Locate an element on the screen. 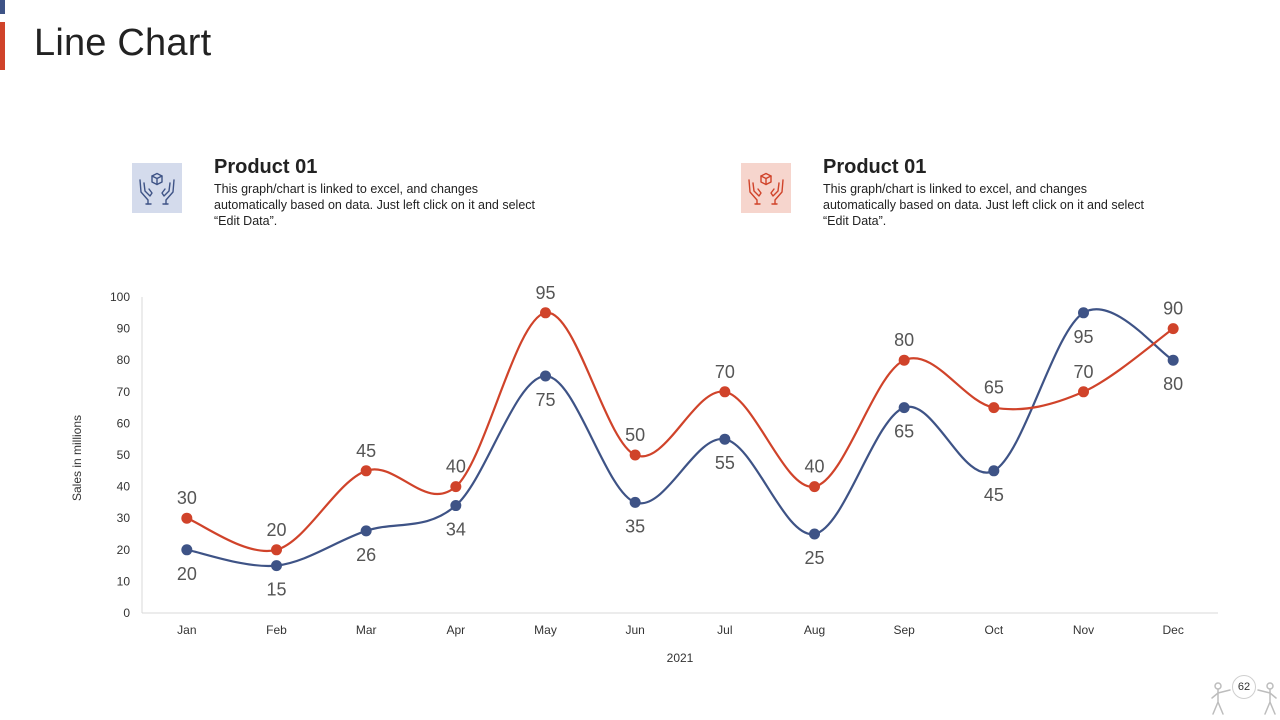 Image resolution: width=1280 pixels, height=720 pixels. data-label: 25 is located at coordinates (814, 558).